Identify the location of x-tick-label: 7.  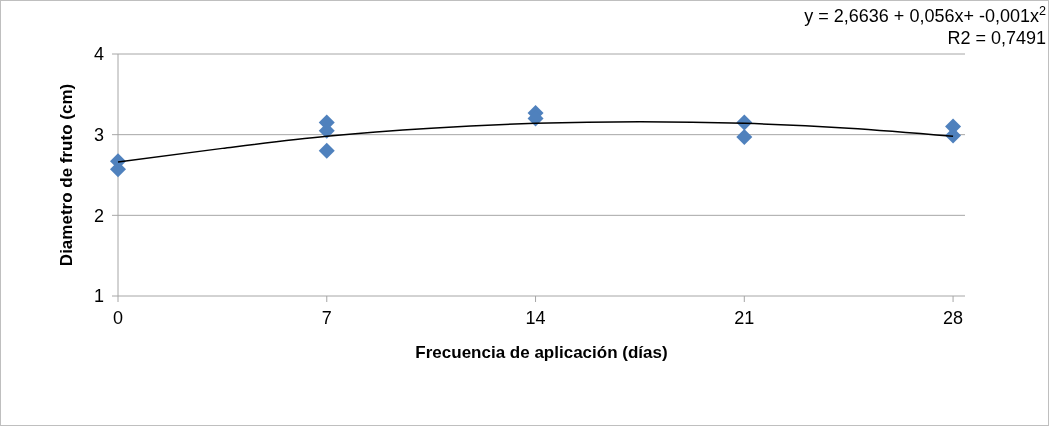
(326, 318).